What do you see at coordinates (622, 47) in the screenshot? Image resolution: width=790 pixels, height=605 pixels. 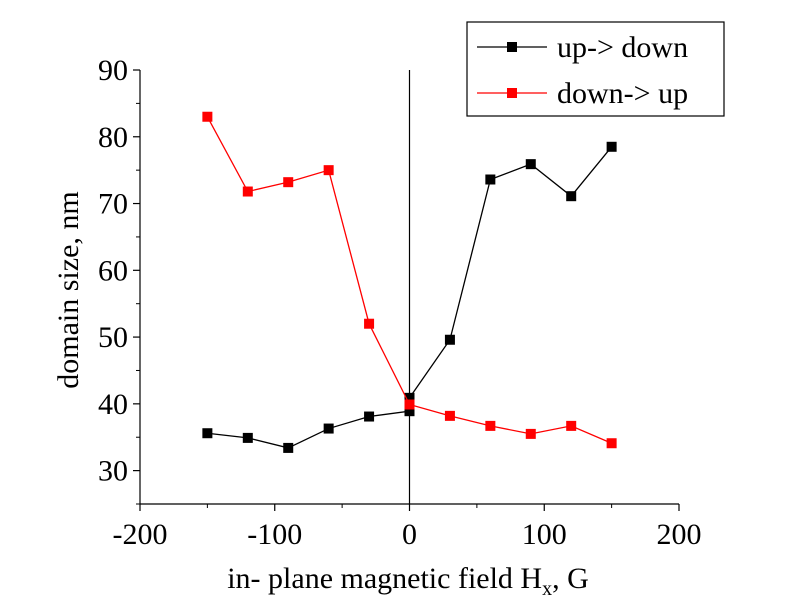 I see `legend-label: up-> down` at bounding box center [622, 47].